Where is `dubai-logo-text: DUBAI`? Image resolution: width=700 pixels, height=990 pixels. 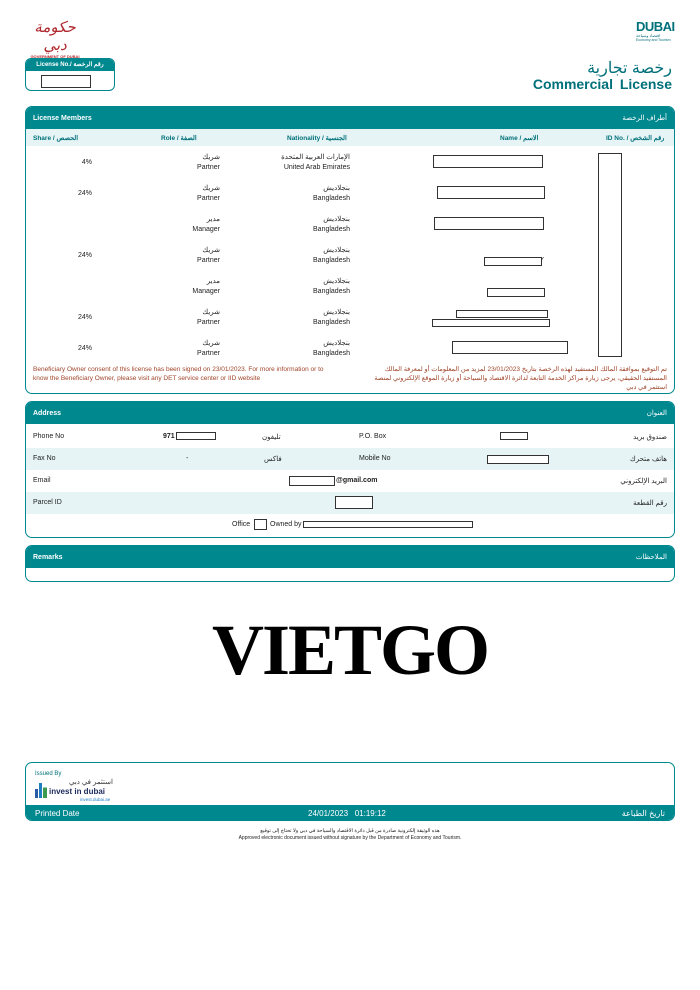 dubai-logo-text: DUBAI is located at coordinates (655, 26).